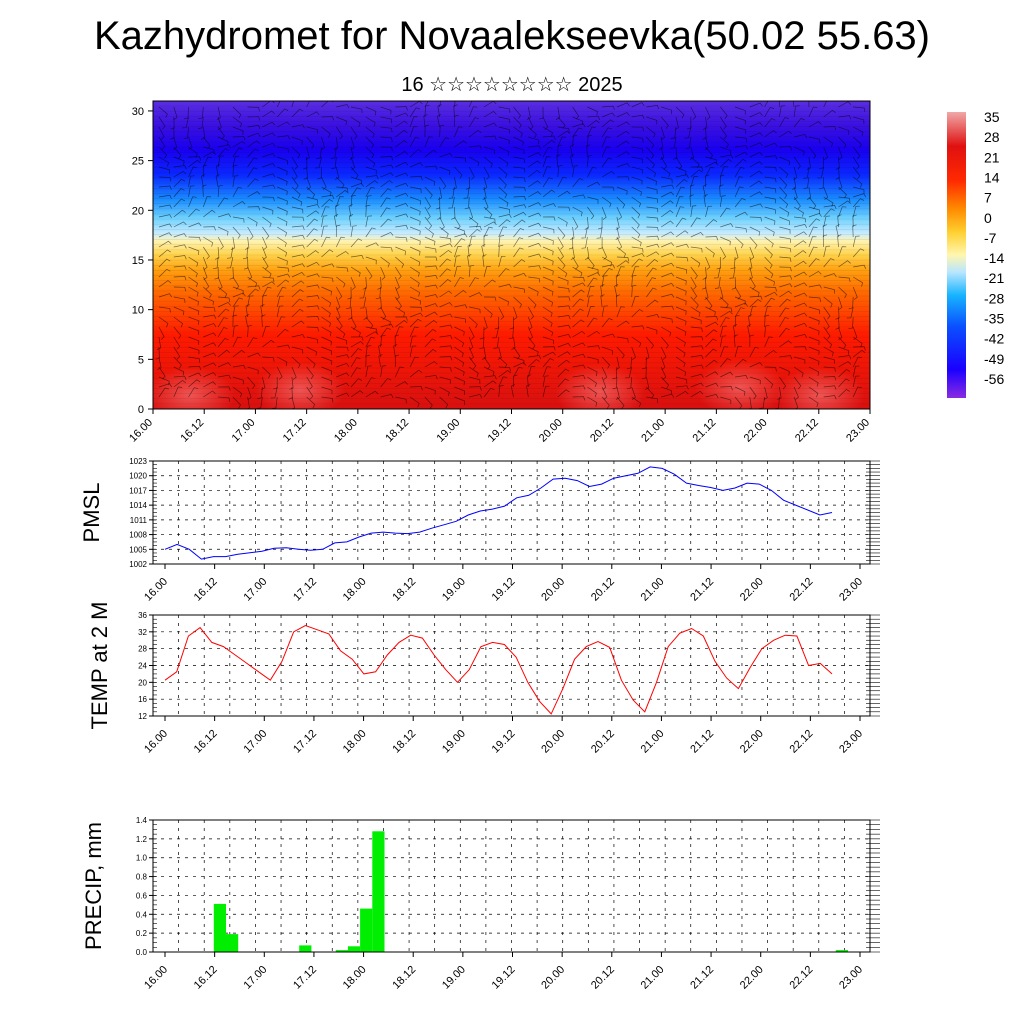 This screenshot has width=1024, height=1024. Describe the element at coordinates (341, 951) in the screenshot. I see `precip-bar` at that location.